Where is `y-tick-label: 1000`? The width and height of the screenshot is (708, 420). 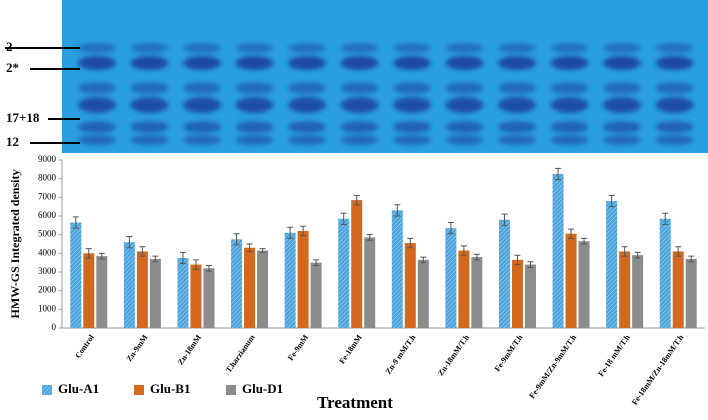 y-tick-label: 1000 is located at coordinates (47, 308).